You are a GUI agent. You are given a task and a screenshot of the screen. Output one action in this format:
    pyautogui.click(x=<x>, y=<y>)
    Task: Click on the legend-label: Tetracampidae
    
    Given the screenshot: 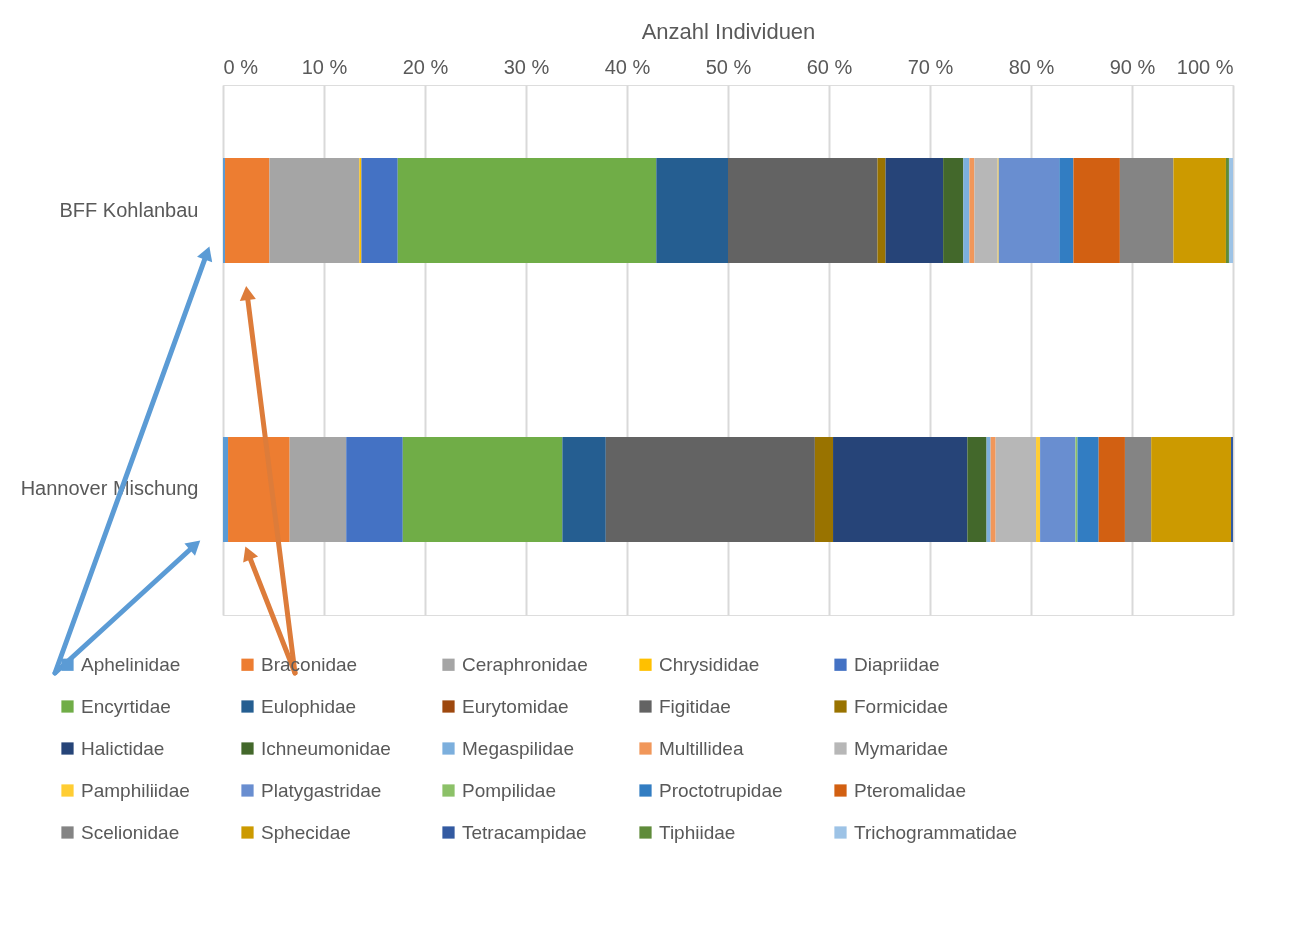 What is the action you would take?
    pyautogui.click(x=524, y=832)
    